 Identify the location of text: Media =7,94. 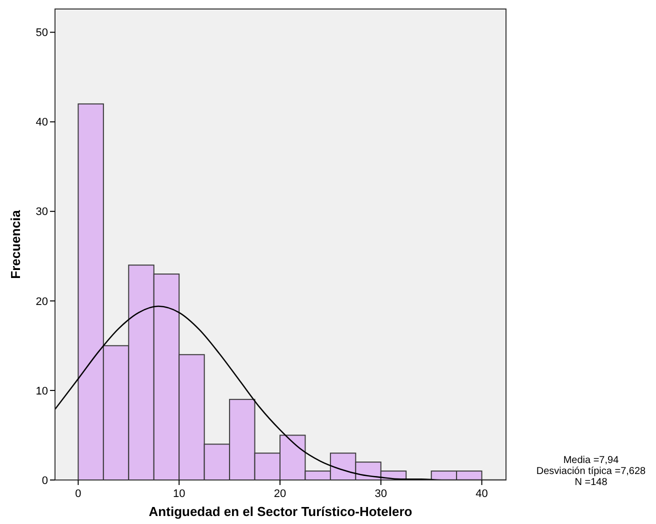
(591, 460).